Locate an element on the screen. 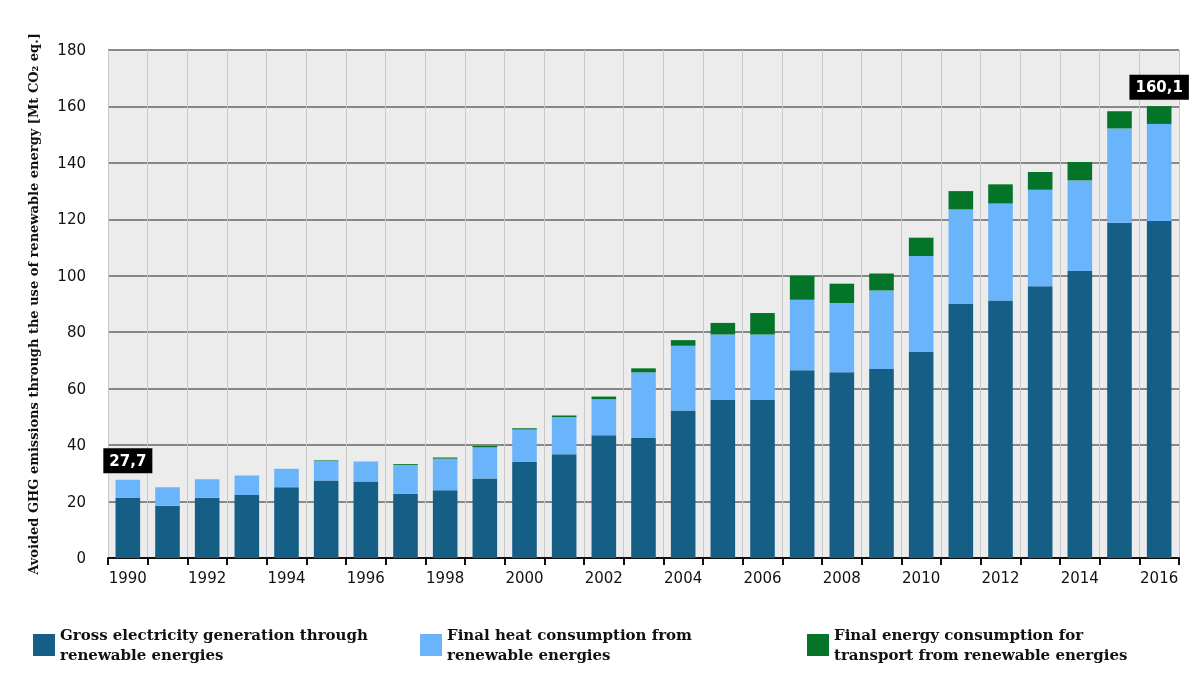  y-tick-label: 60 is located at coordinates (76, 388).